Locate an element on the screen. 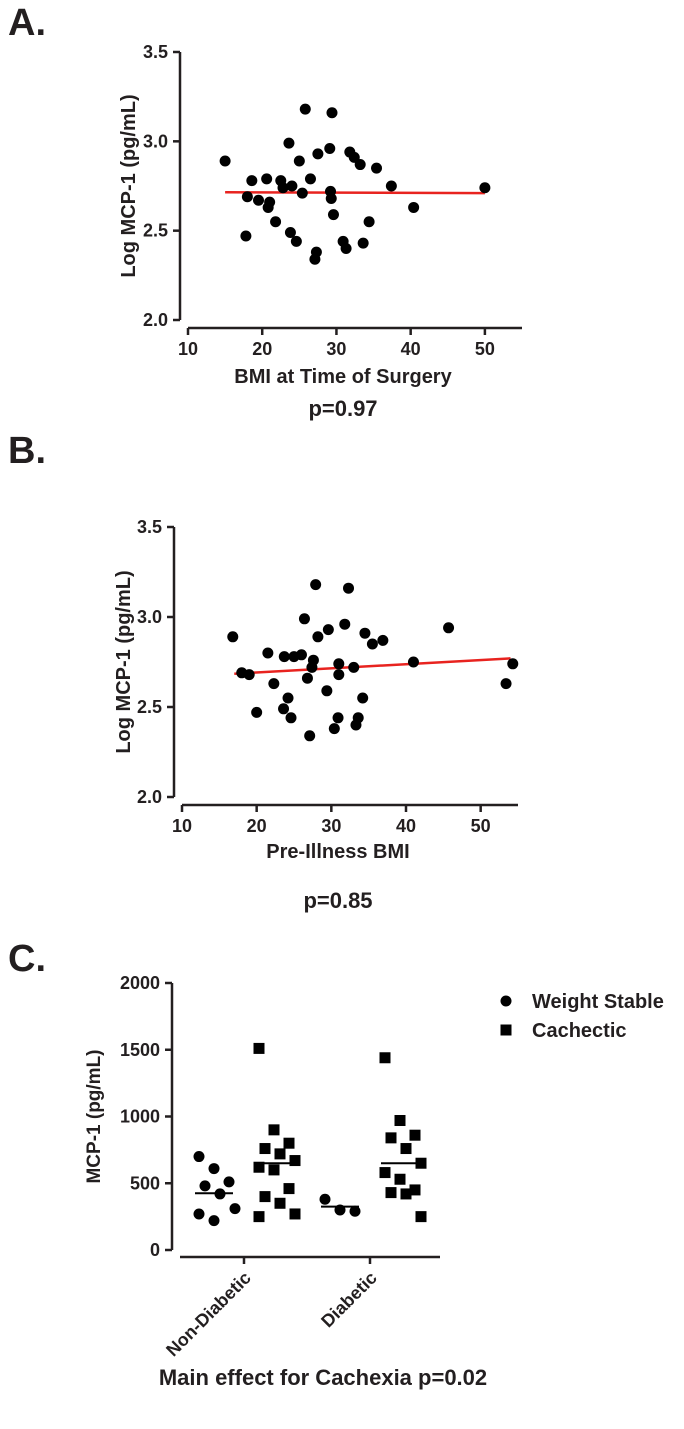  p-value-annotation: p=0.85 is located at coordinates (337, 900).